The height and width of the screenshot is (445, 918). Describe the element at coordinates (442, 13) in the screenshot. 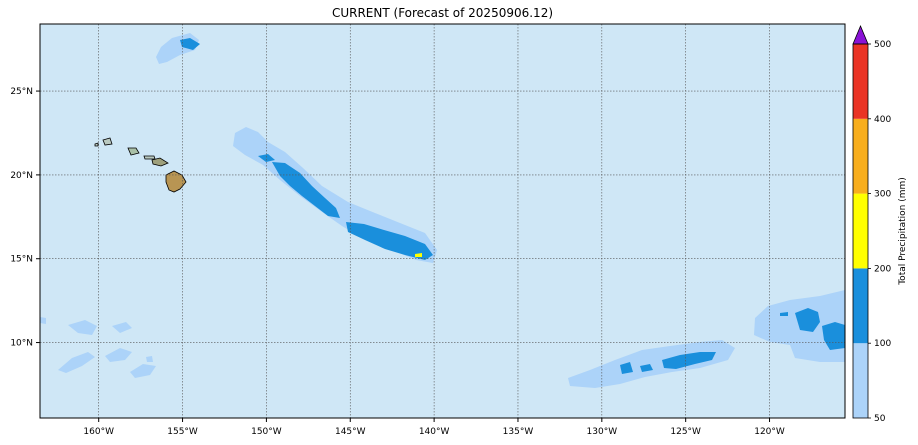

I see `map-title: CURRENT (Forecast of 20250906.12)` at that location.